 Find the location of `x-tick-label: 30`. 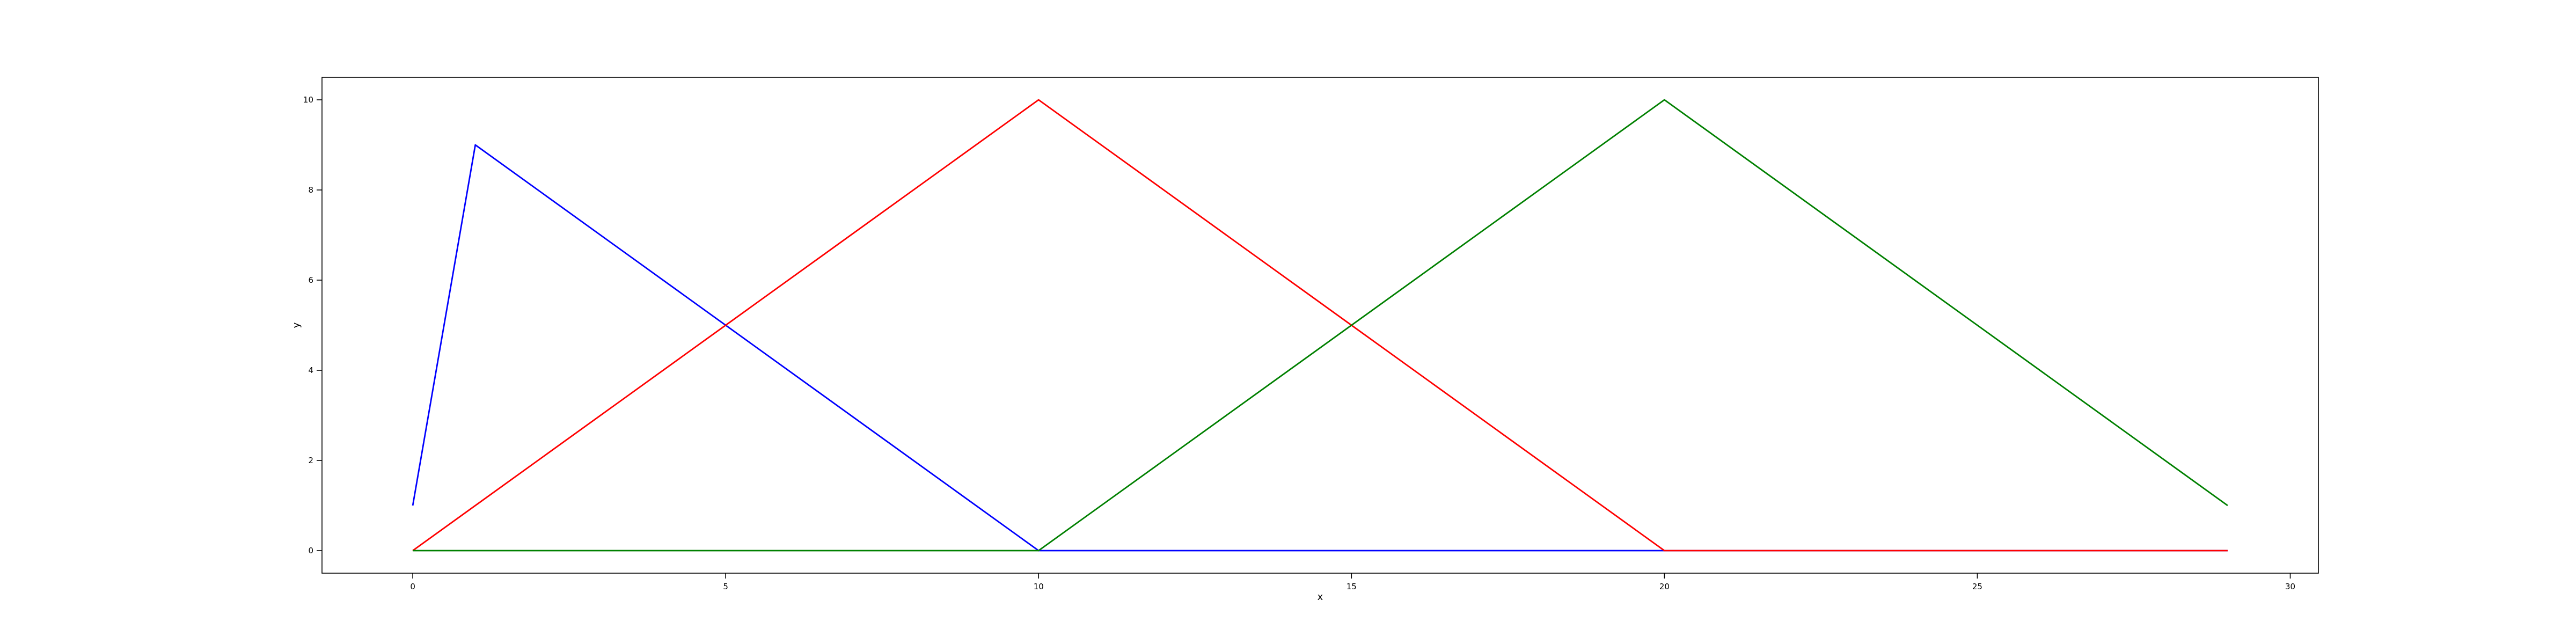

x-tick-label: 30 is located at coordinates (2290, 586).